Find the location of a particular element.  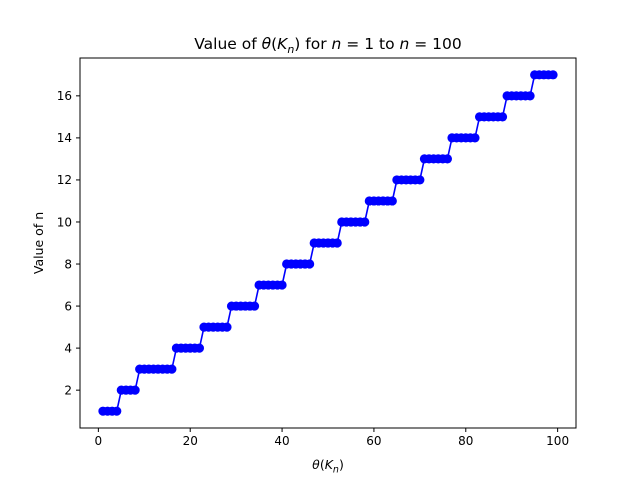

xlabel-k-subscript: n is located at coordinates (336, 470).